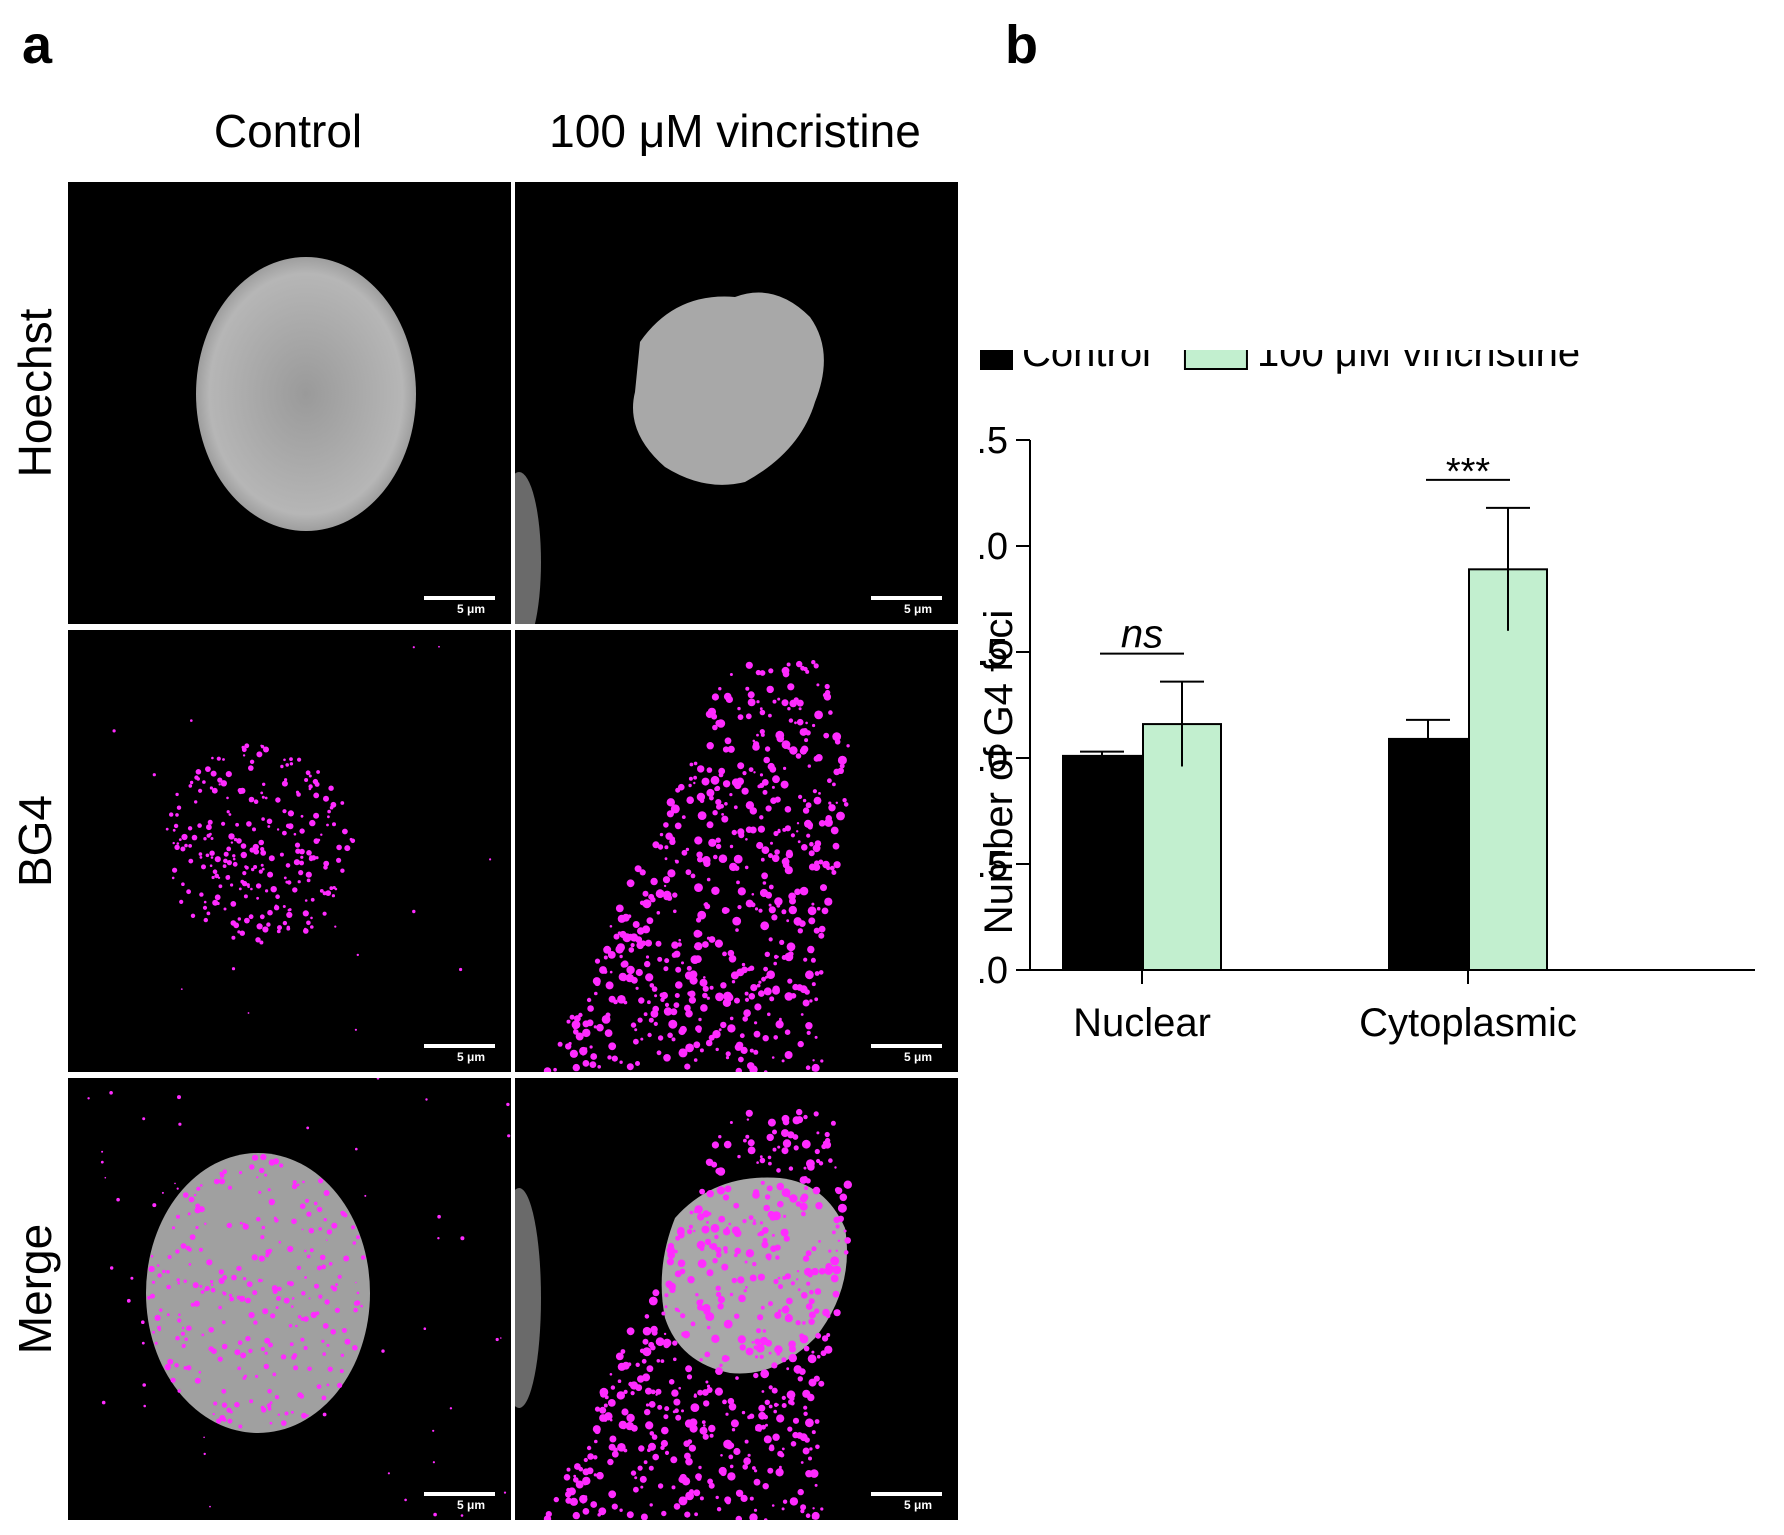 This screenshot has height=1535, width=1784. I want to click on bar-control-cytoplasmic, so click(1428, 854).